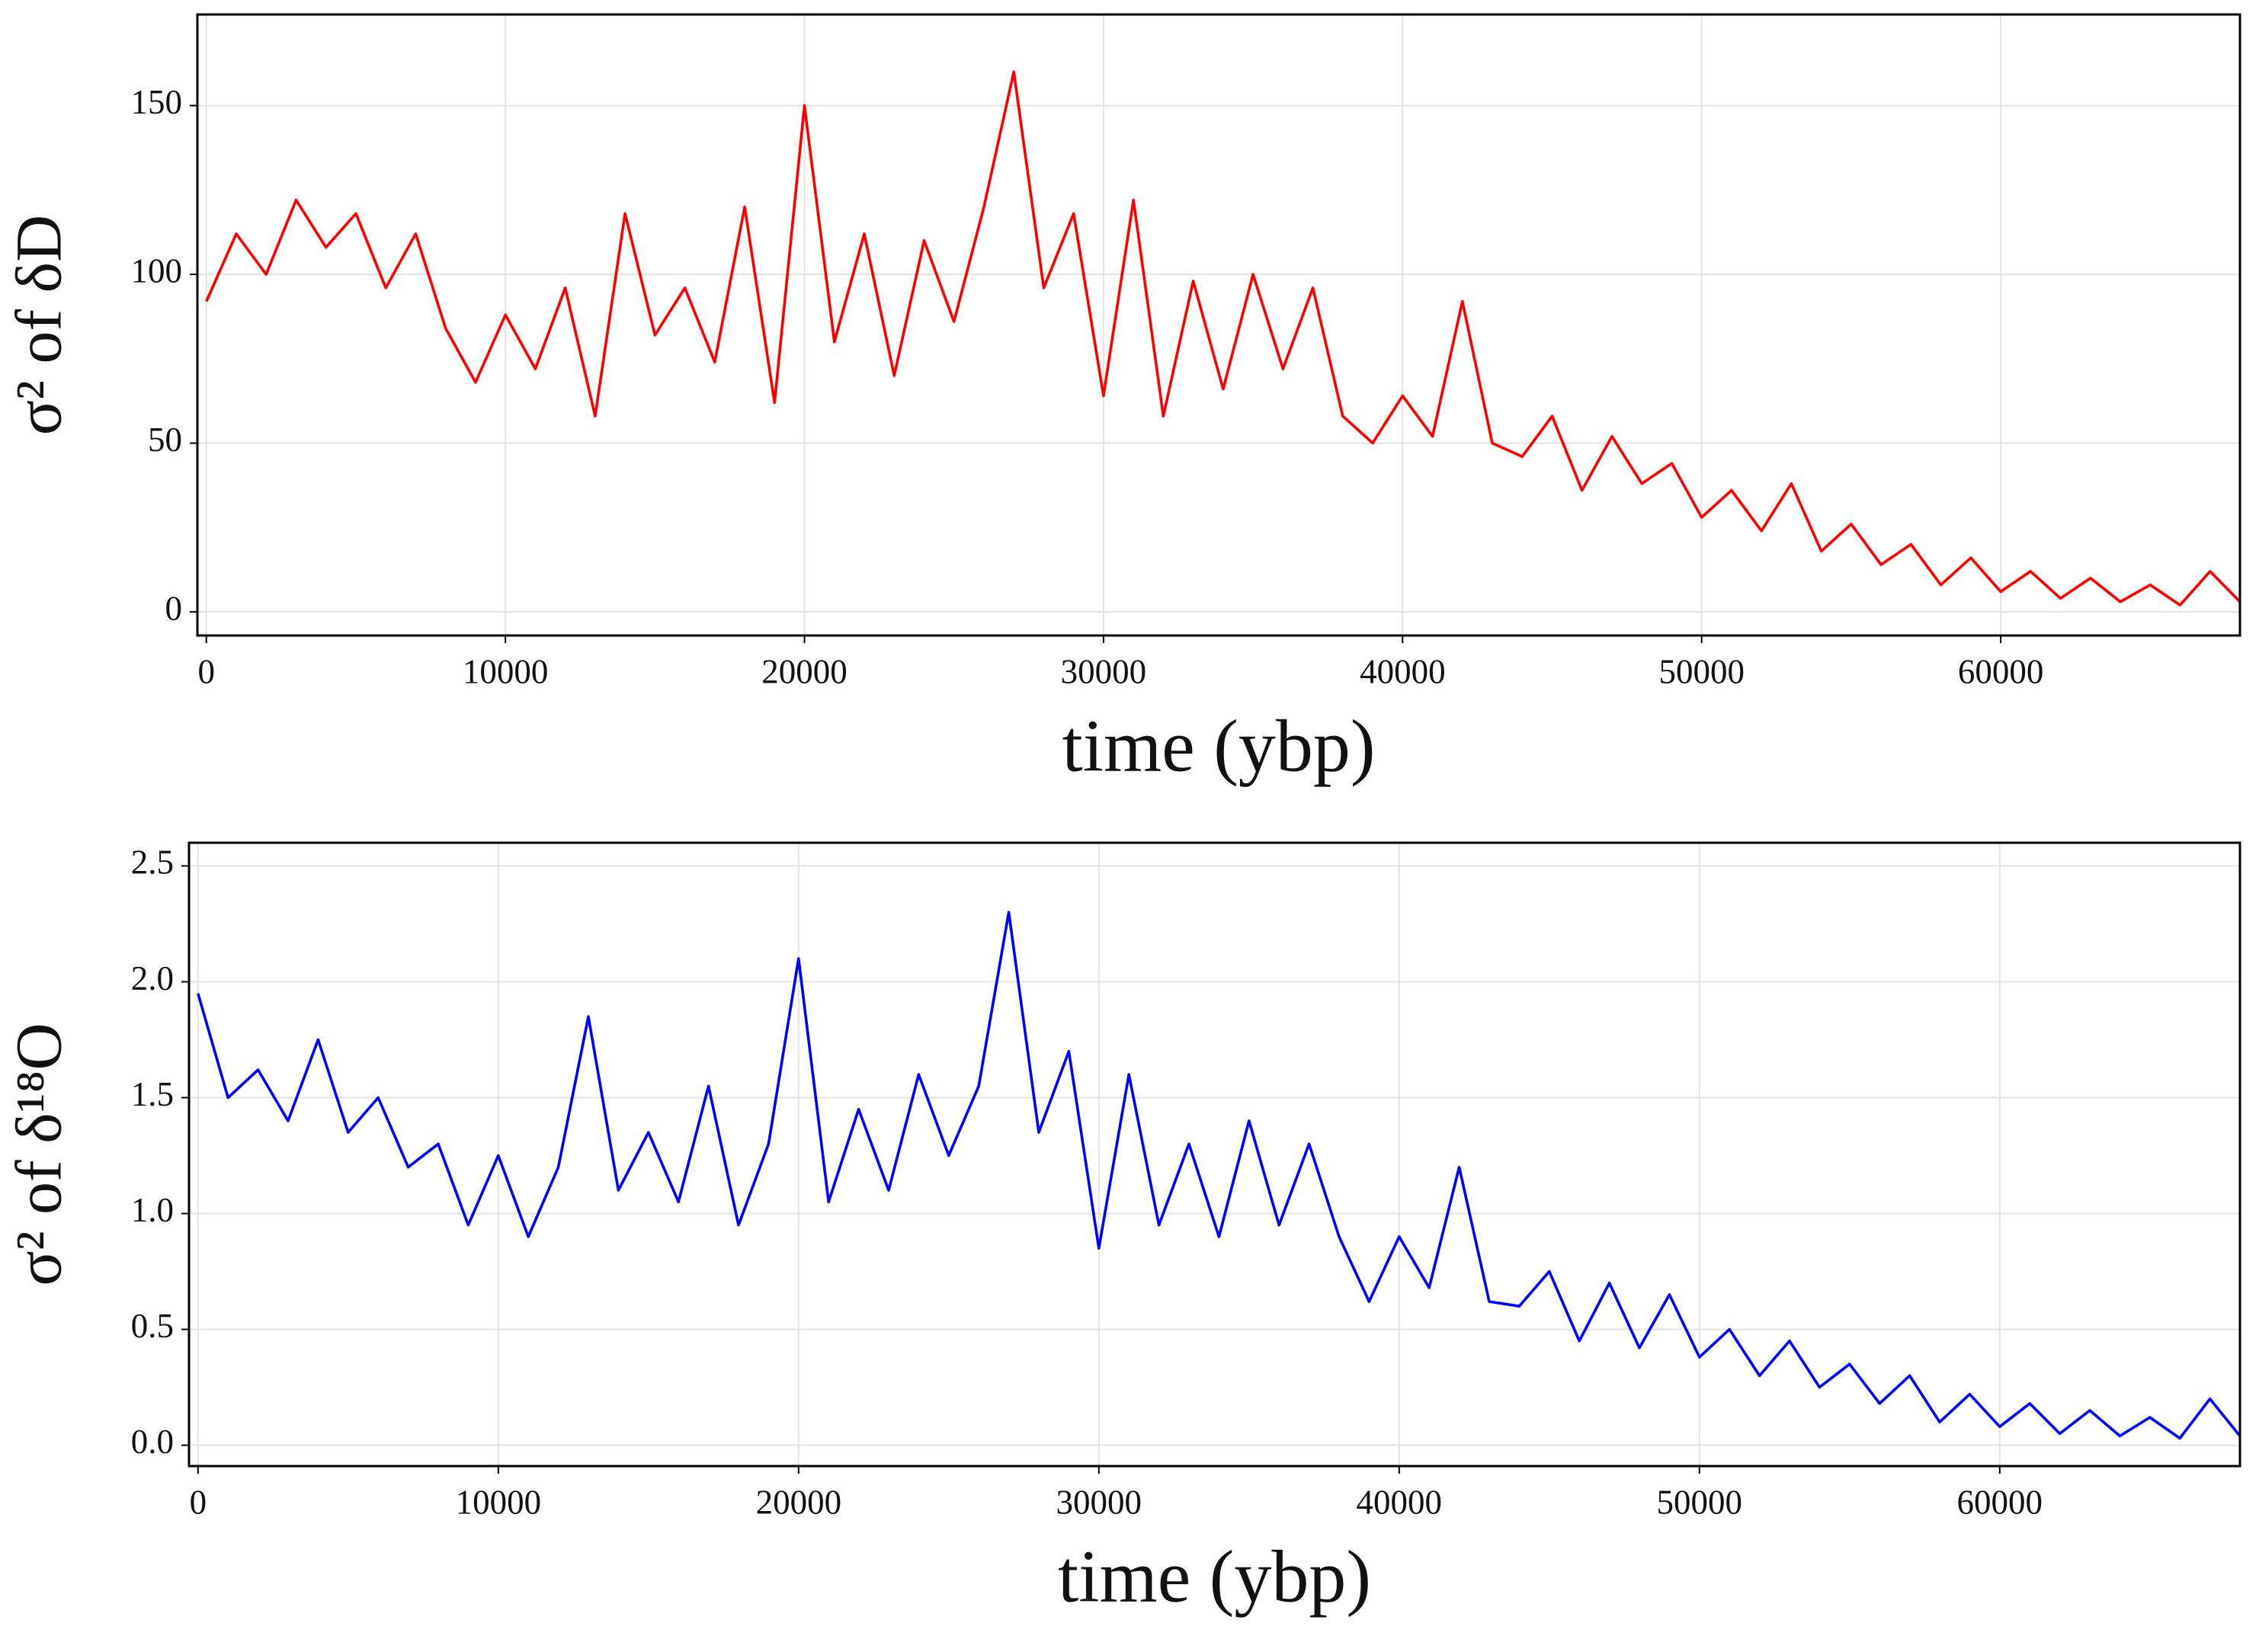  I want to click on y-axis-label: σ² of δ¹⁸O, so click(38, 1154).